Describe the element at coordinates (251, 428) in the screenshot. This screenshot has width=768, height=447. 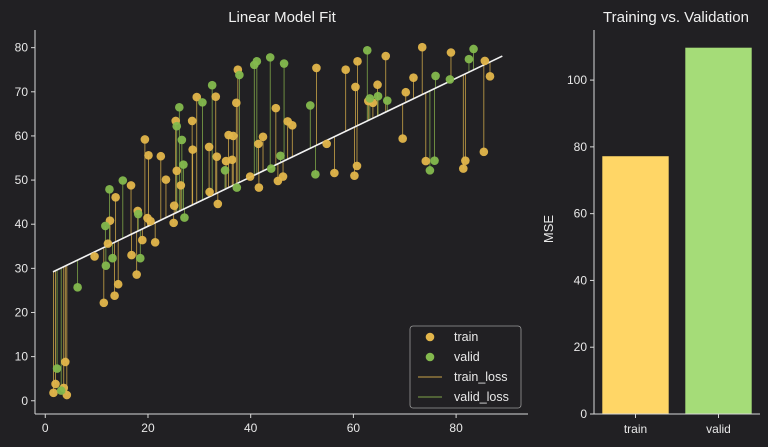
I see `x-tick-label: 40` at that location.